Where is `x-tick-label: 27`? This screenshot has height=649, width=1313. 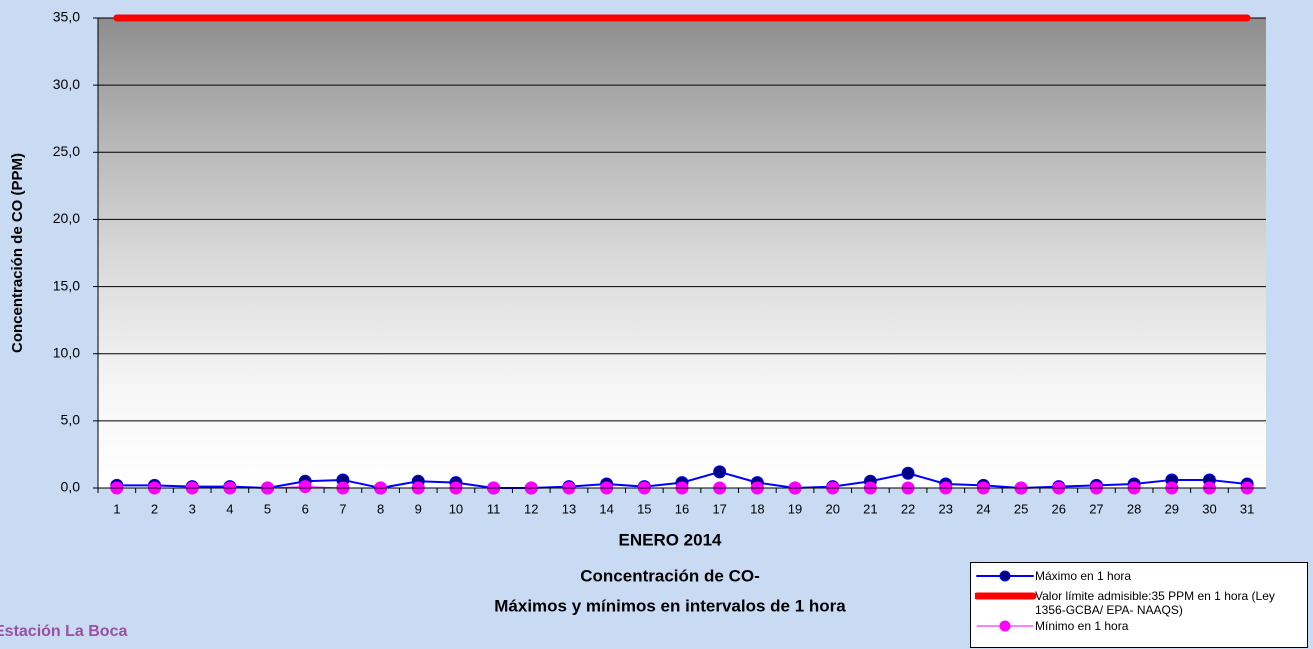
x-tick-label: 27 is located at coordinates (1096, 508).